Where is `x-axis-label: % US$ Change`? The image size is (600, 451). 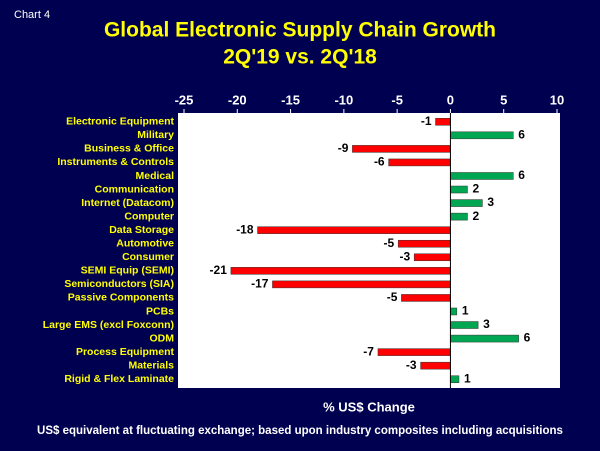
x-axis-label: % US$ Change is located at coordinates (369, 406).